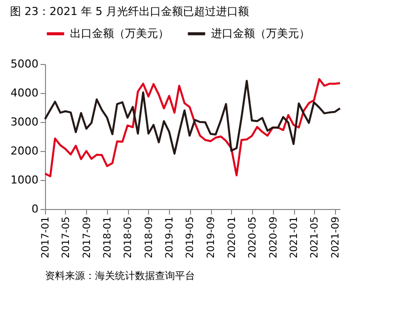 Image resolution: width=399 pixels, height=323 pixels. Describe the element at coordinates (120, 276) in the screenshot. I see `text: 资料来源：海关统计数据查询平台` at that location.